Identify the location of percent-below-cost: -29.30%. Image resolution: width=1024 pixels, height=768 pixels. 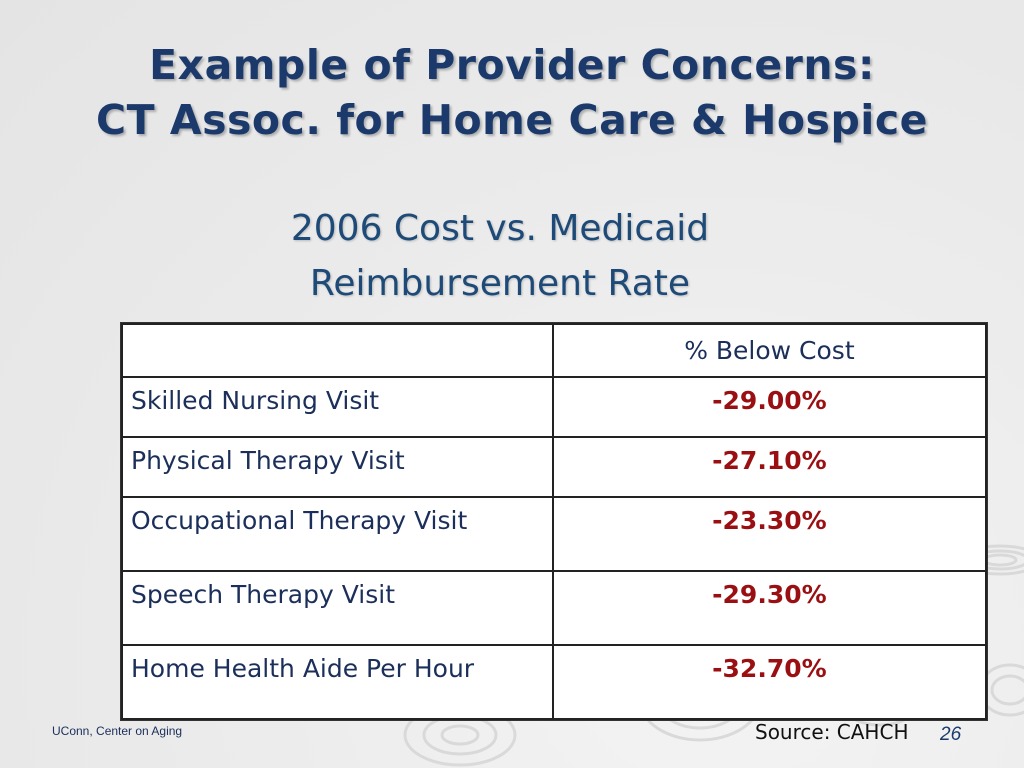
(769, 608).